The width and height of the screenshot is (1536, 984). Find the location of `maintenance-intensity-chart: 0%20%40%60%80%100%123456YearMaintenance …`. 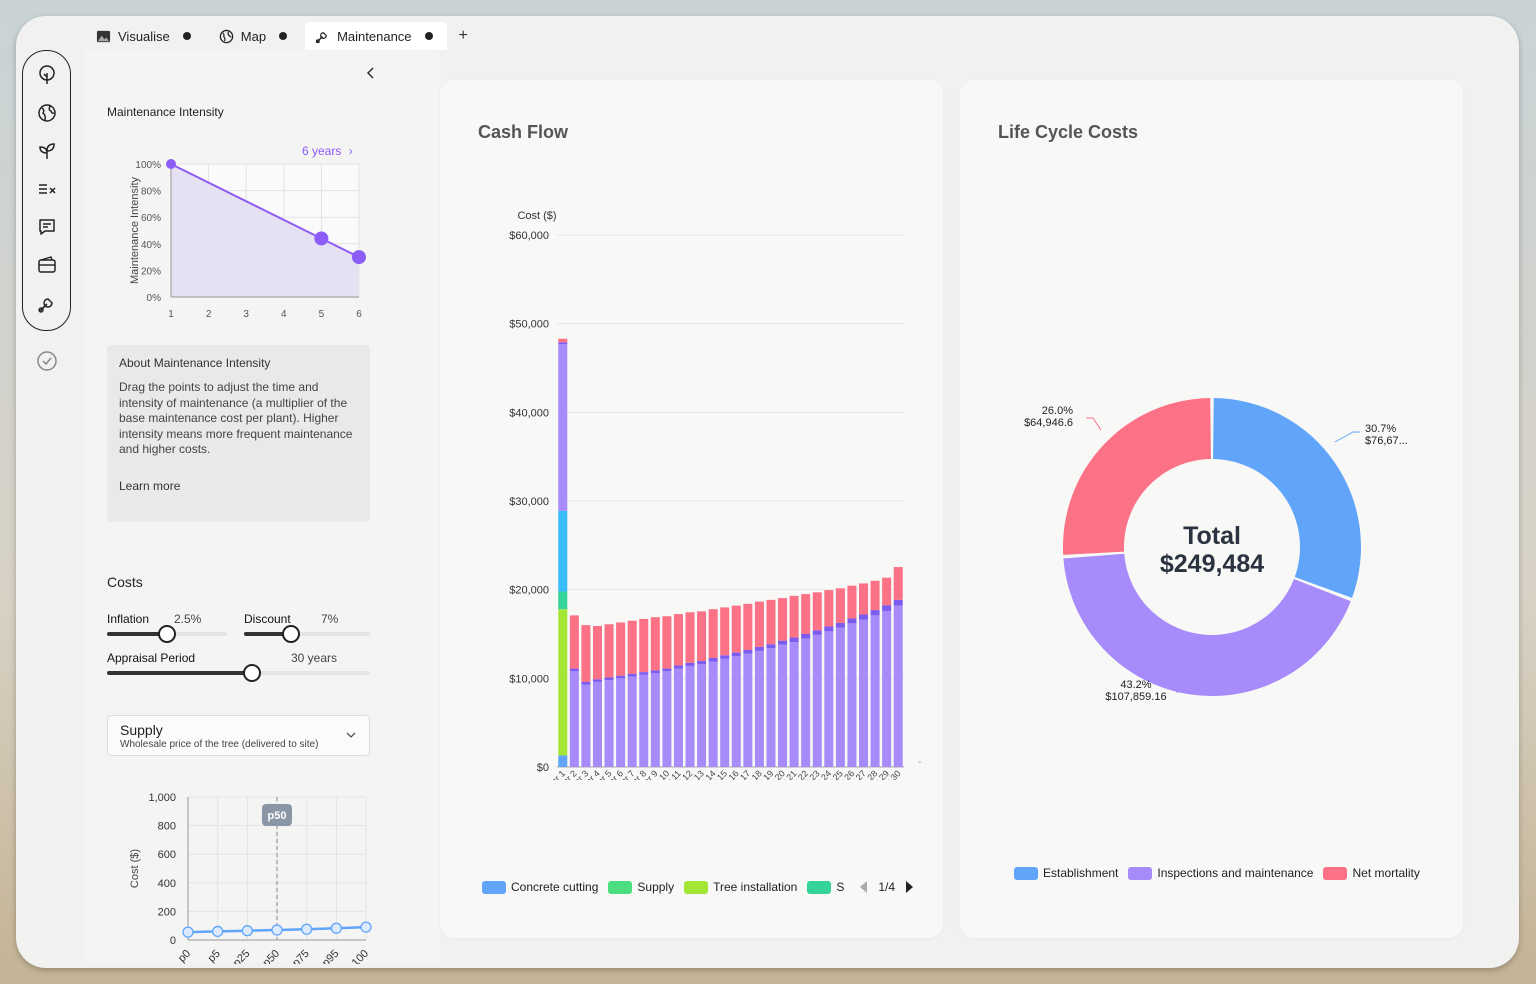

maintenance-intensity-chart: 0%20%40%60%80%100%123456YearMaintenance … is located at coordinates (241, 233).